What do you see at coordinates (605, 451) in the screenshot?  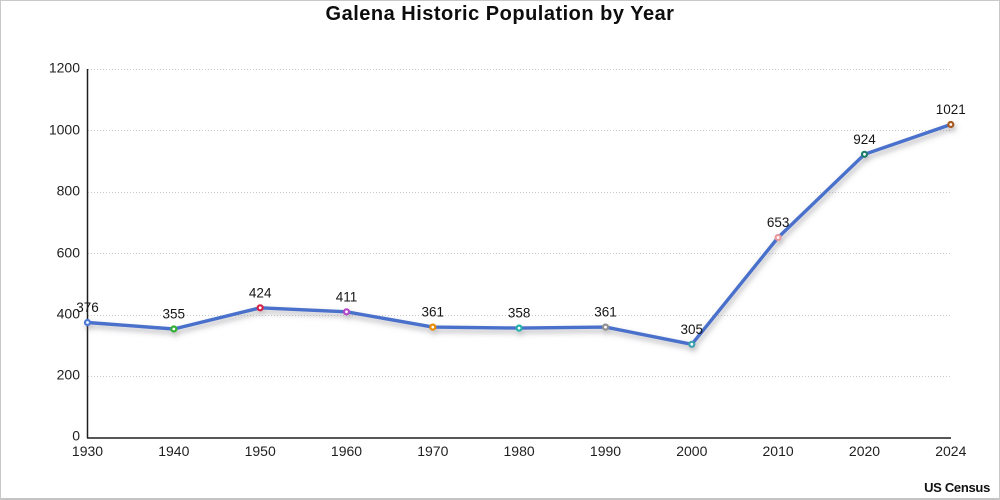 I see `svg-text: 1990` at bounding box center [605, 451].